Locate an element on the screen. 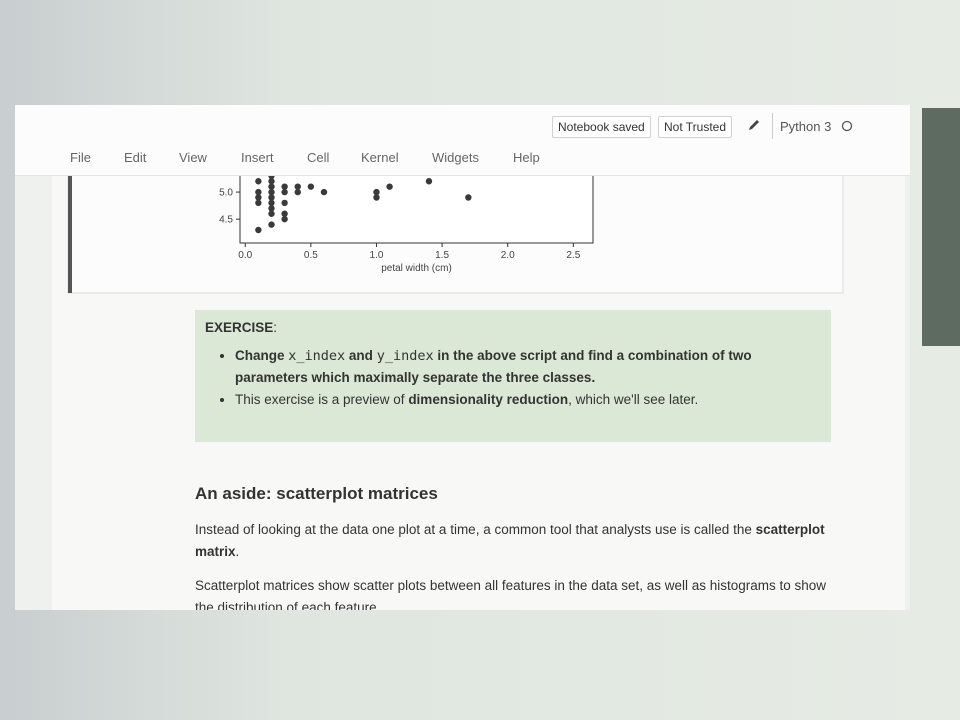  plot: 0.0 0.5 1.0 1.5 2.0 2.5 4.5 5.0 petal width (cm) is located at coordinates (455, 229).